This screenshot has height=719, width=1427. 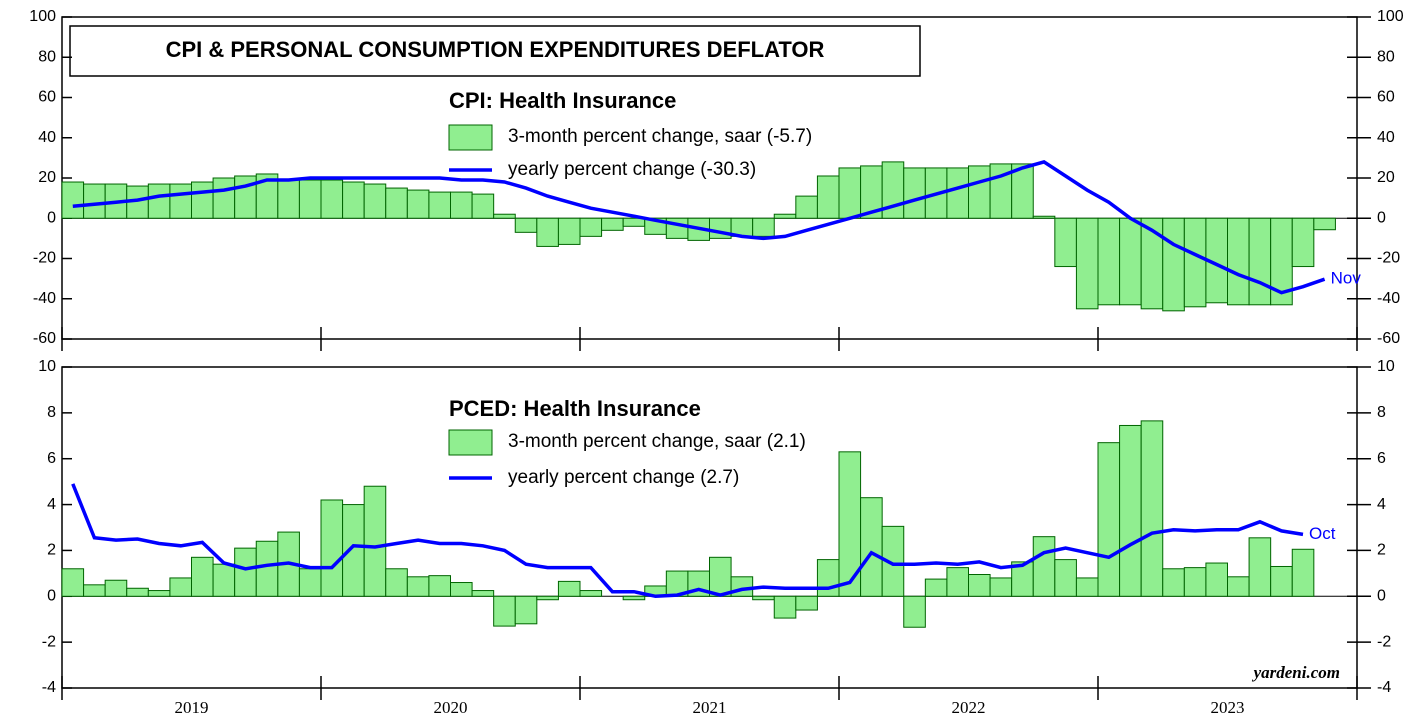 What do you see at coordinates (51, 412) in the screenshot?
I see `y-tick-label: 8` at bounding box center [51, 412].